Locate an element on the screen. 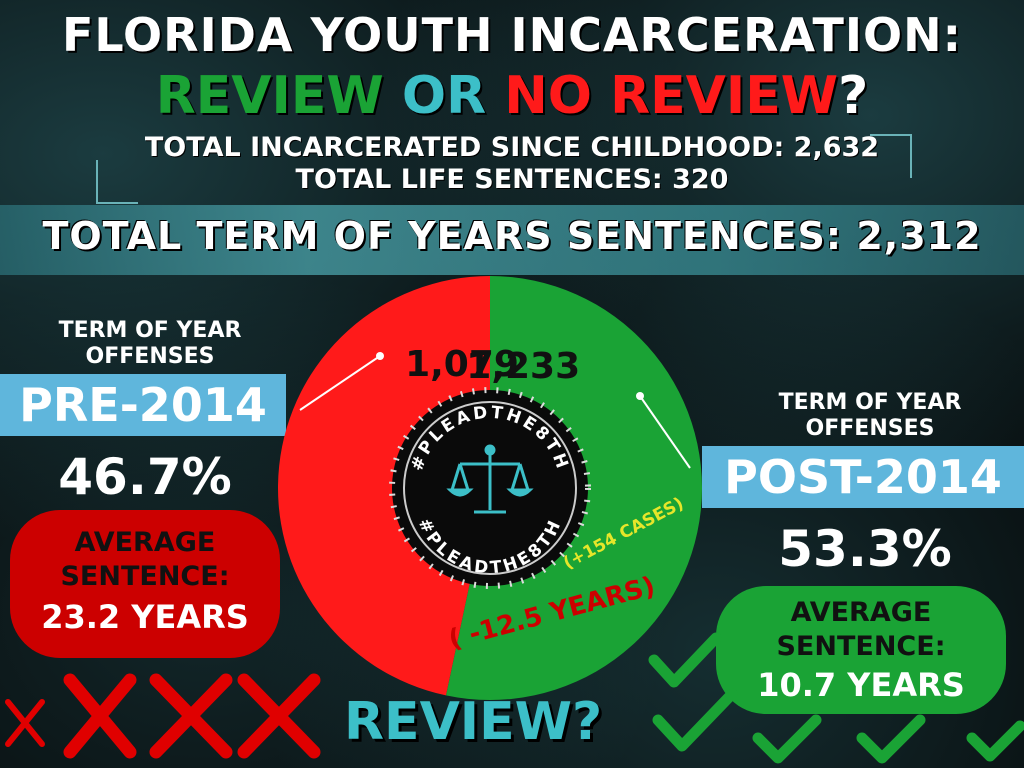 This screenshot has width=1024, height=768. post-2014-average-label: AVERAGE SENTENCE: is located at coordinates (861, 629).